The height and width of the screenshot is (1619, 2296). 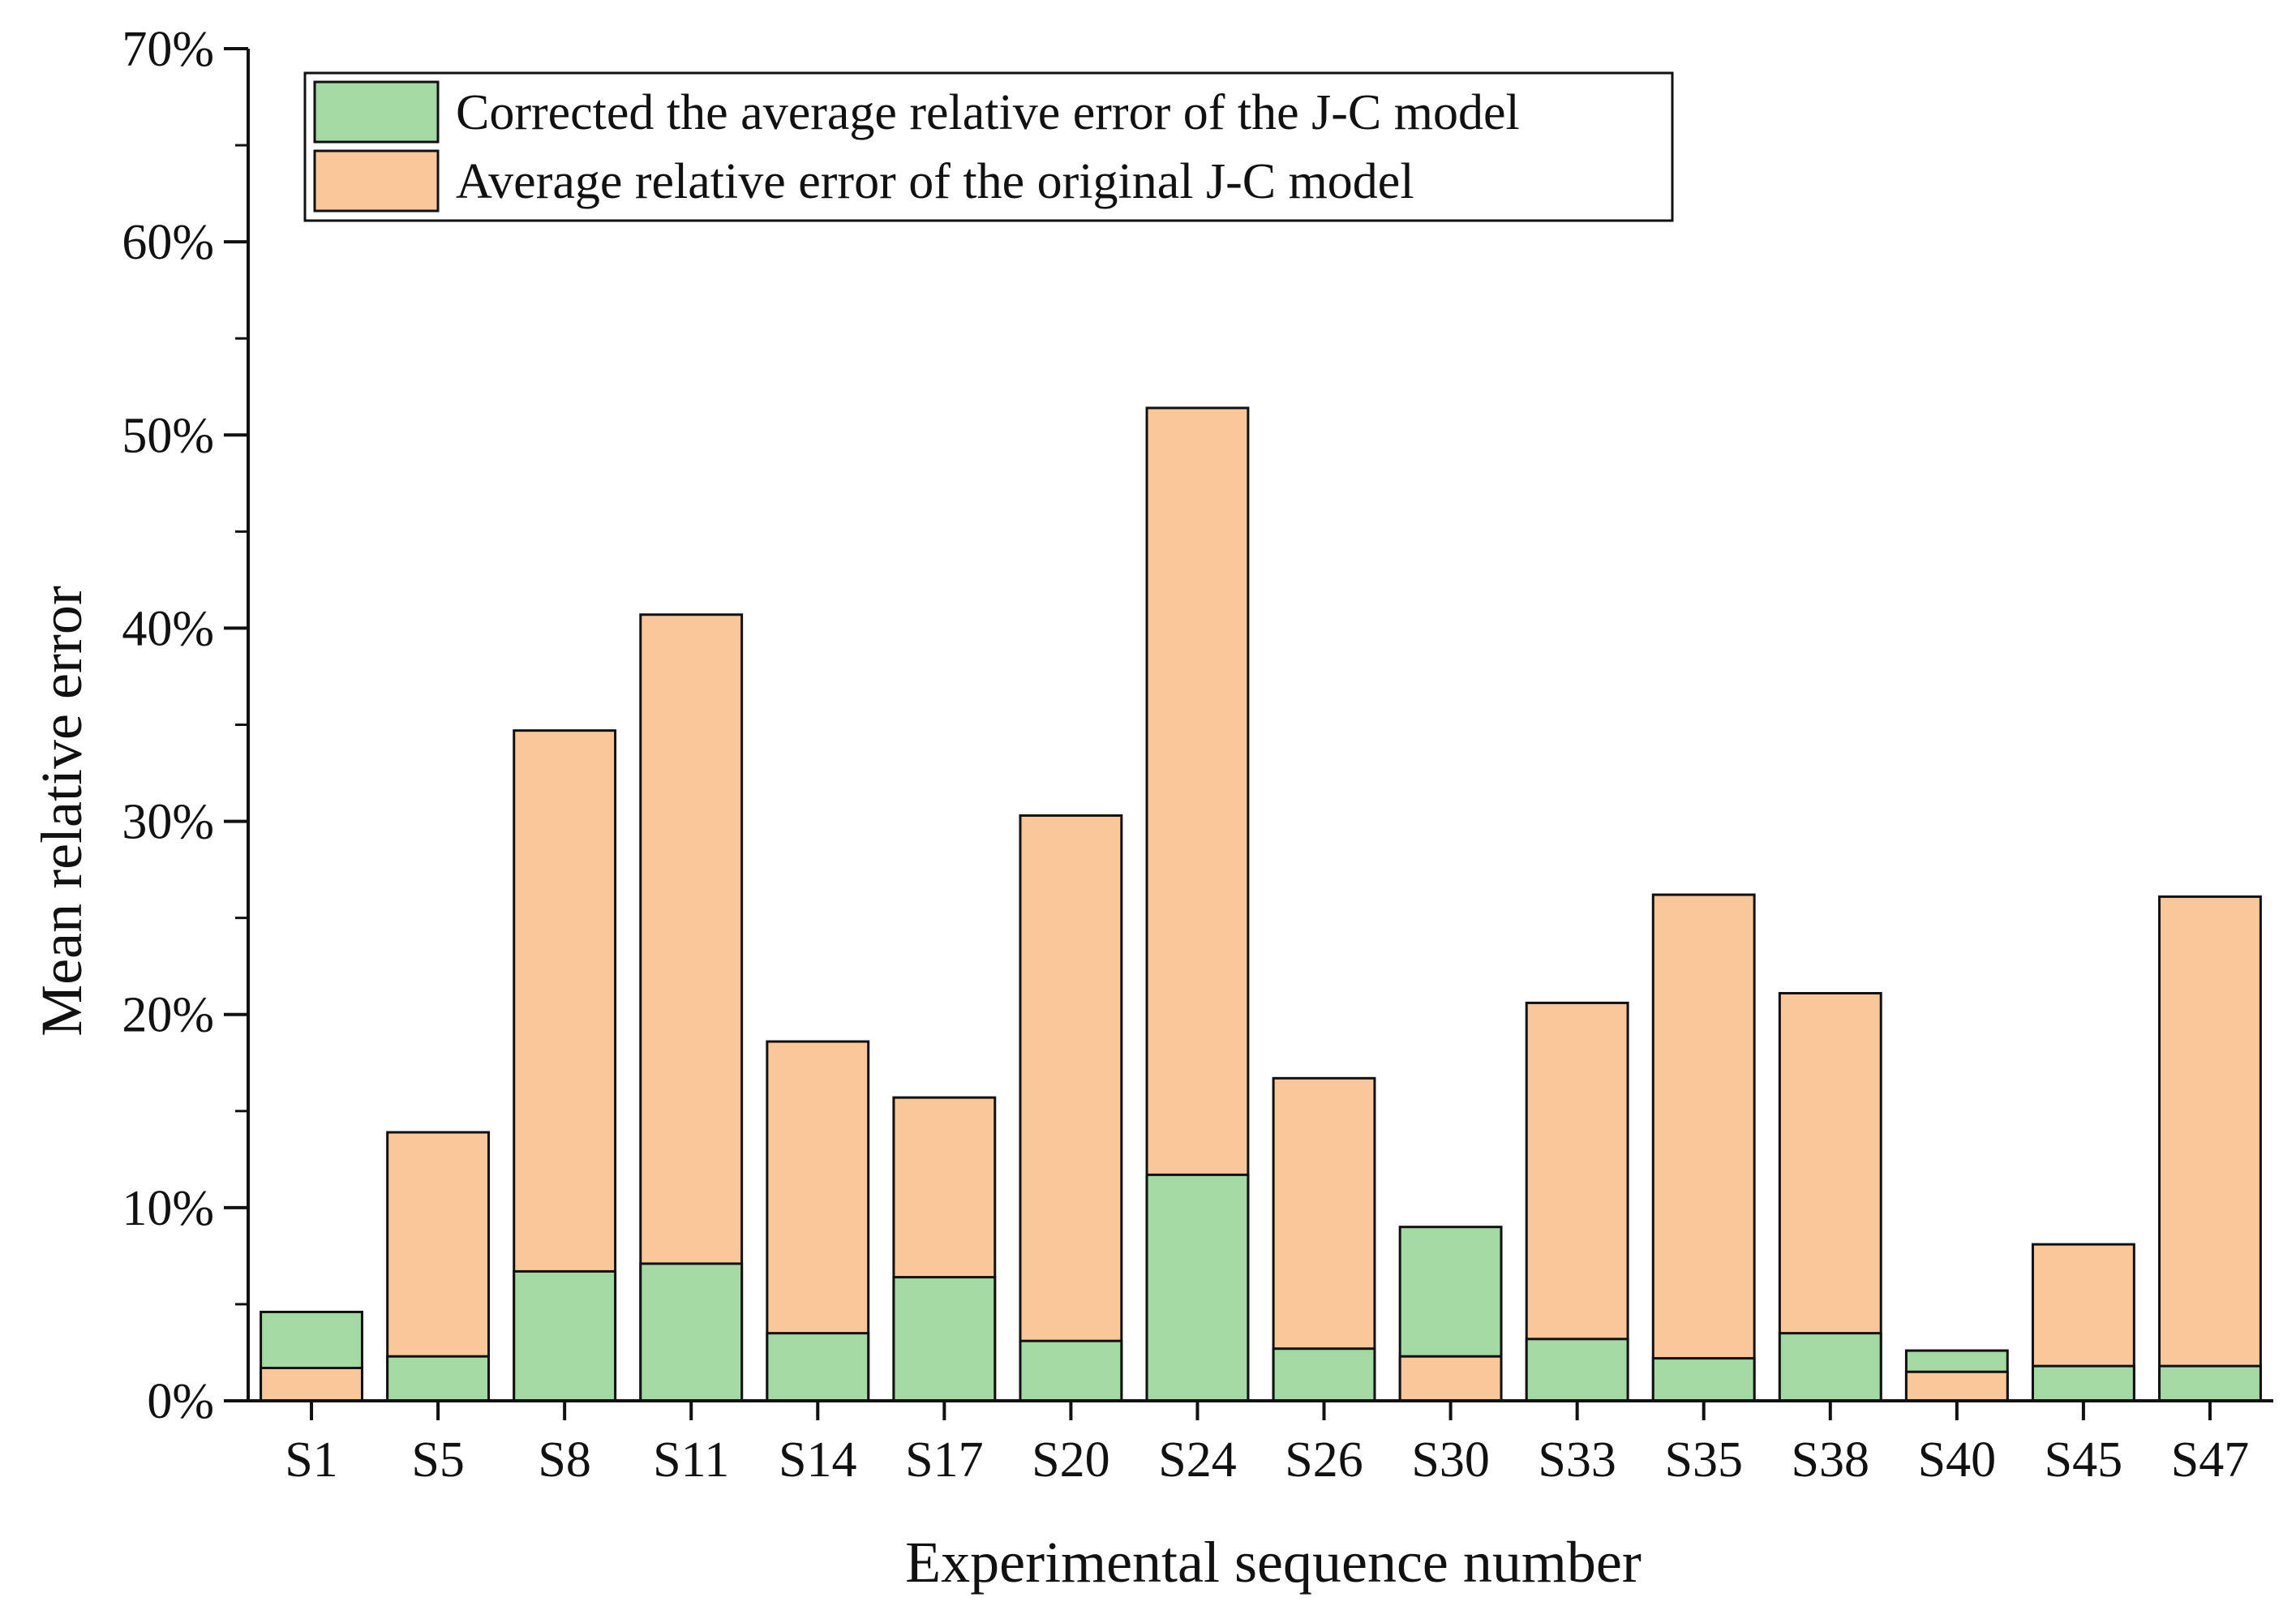 I want to click on x-tick-label: S17, so click(x=944, y=1460).